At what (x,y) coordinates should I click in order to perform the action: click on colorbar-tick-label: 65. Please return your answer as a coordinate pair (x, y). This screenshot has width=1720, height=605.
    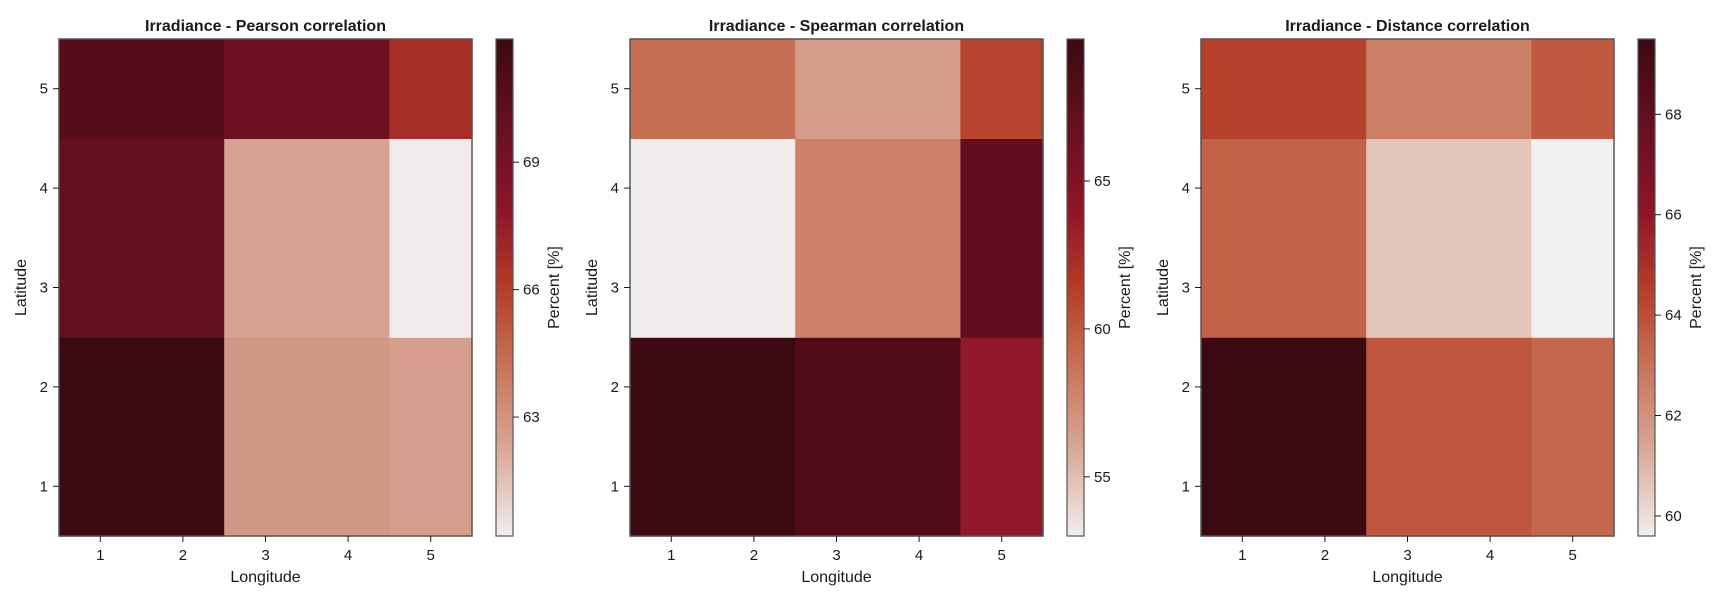
    Looking at the image, I should click on (1102, 181).